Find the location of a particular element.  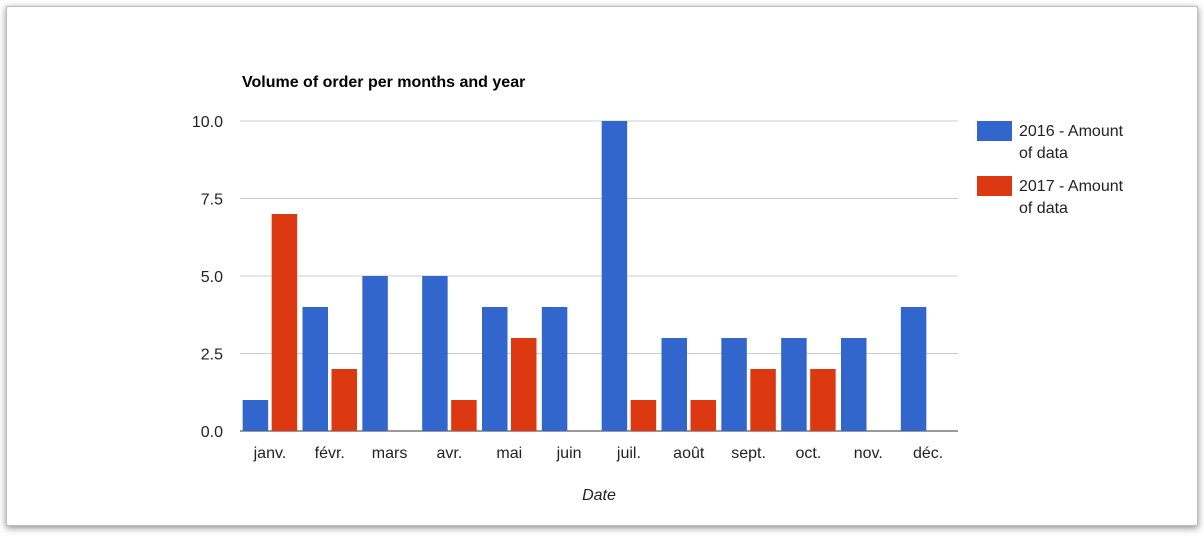

y-tick-label: 7.5 is located at coordinates (212, 200).